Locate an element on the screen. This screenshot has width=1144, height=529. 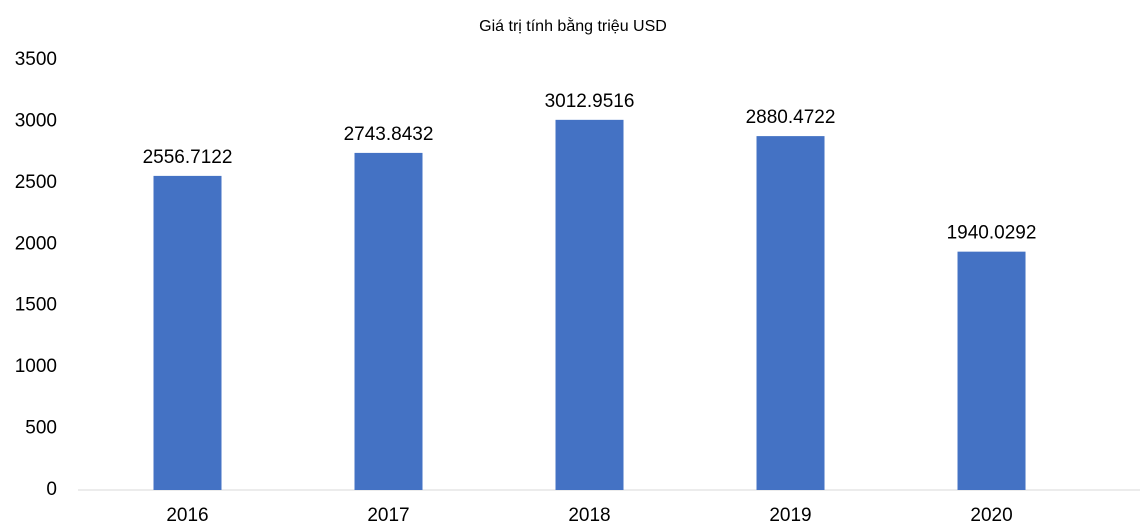
y-tick-label: 3500 is located at coordinates (36, 59).